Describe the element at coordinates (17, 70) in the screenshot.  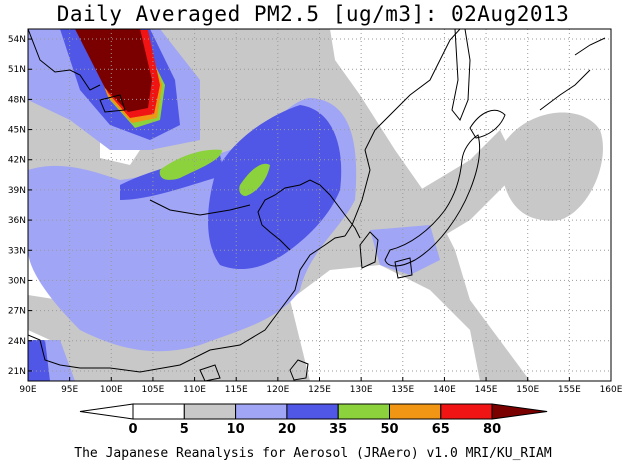
I see `lat-tick-label: 51N` at that location.